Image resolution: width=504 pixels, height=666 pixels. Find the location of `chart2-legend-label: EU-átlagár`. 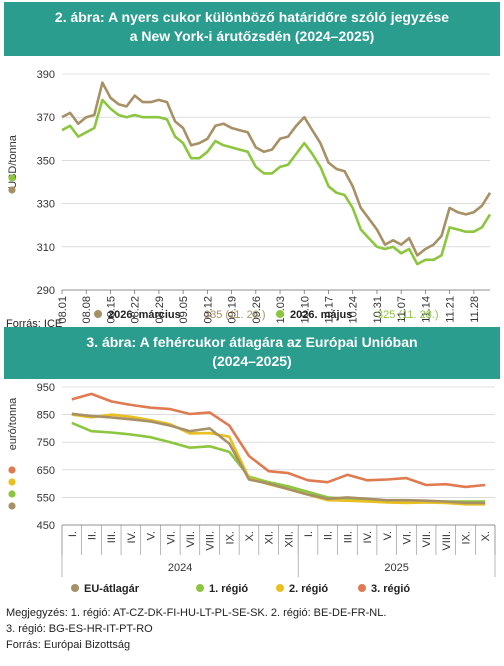

chart2-legend-label: EU-átlagár is located at coordinates (112, 589).